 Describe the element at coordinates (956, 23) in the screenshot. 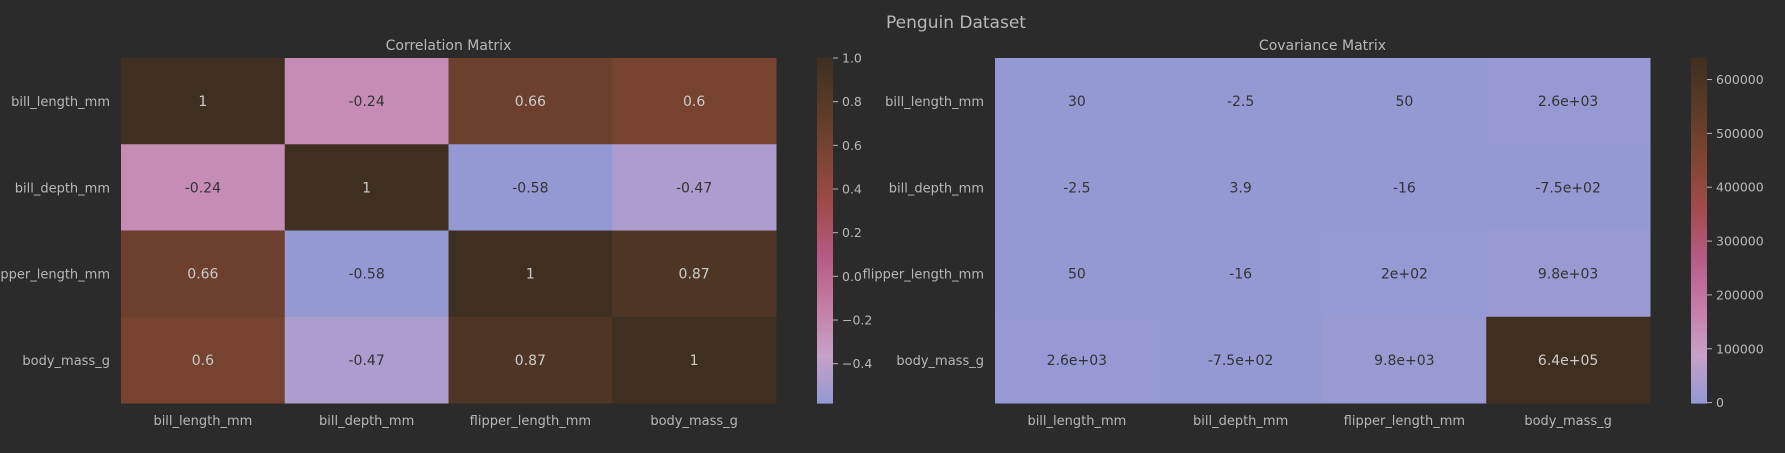

I see `figure-title: Penguin Dataset` at that location.